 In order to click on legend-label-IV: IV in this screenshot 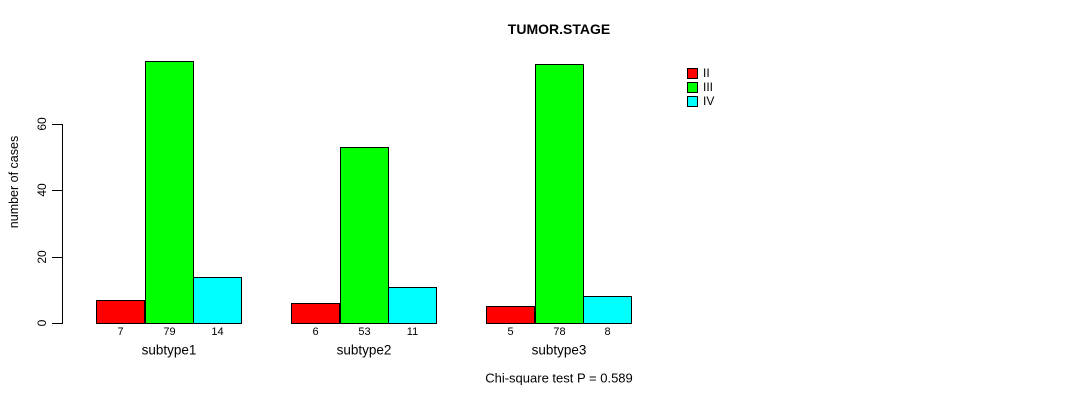, I will do `click(709, 101)`.